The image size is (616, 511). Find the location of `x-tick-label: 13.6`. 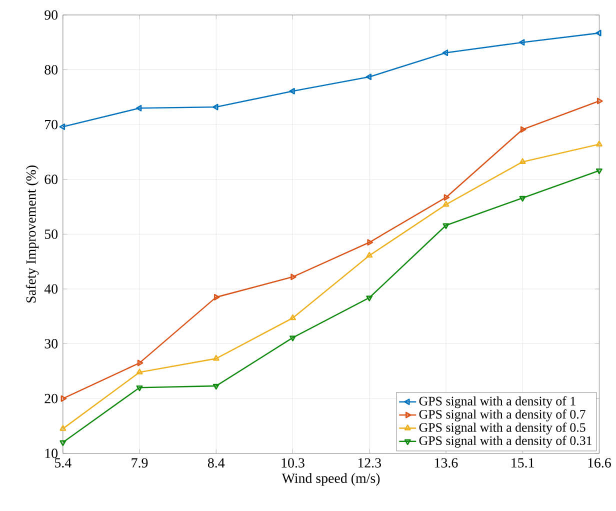

x-tick-label: 13.6 is located at coordinates (446, 463).